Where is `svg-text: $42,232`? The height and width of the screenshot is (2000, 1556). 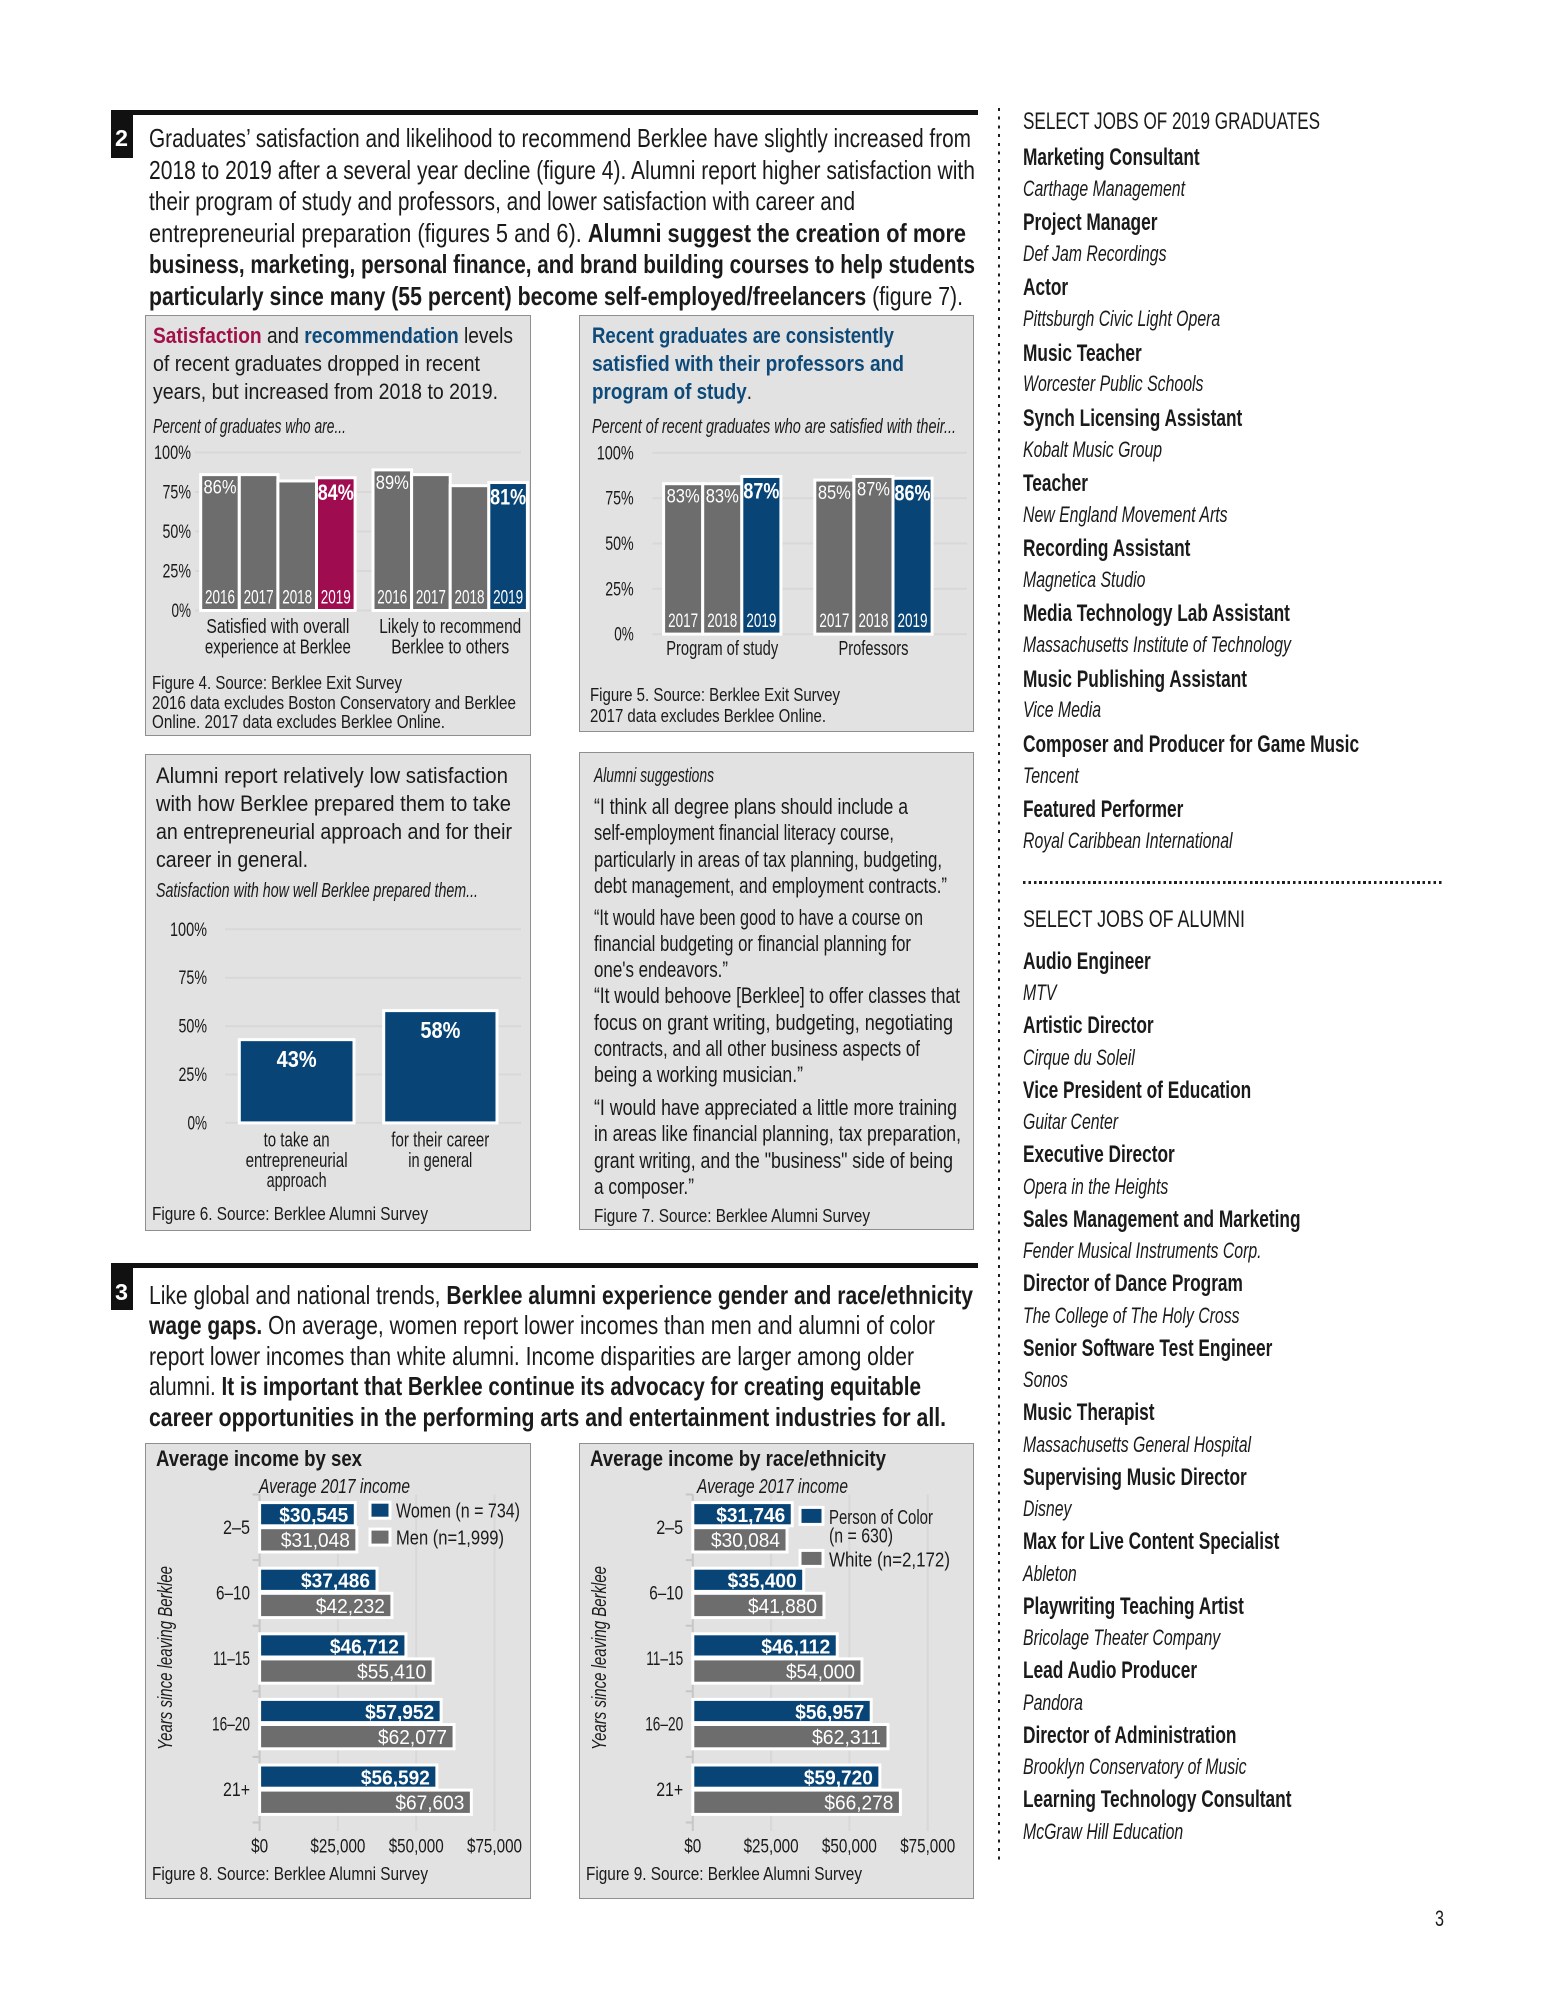 svg-text: $42,232 is located at coordinates (349, 1607).